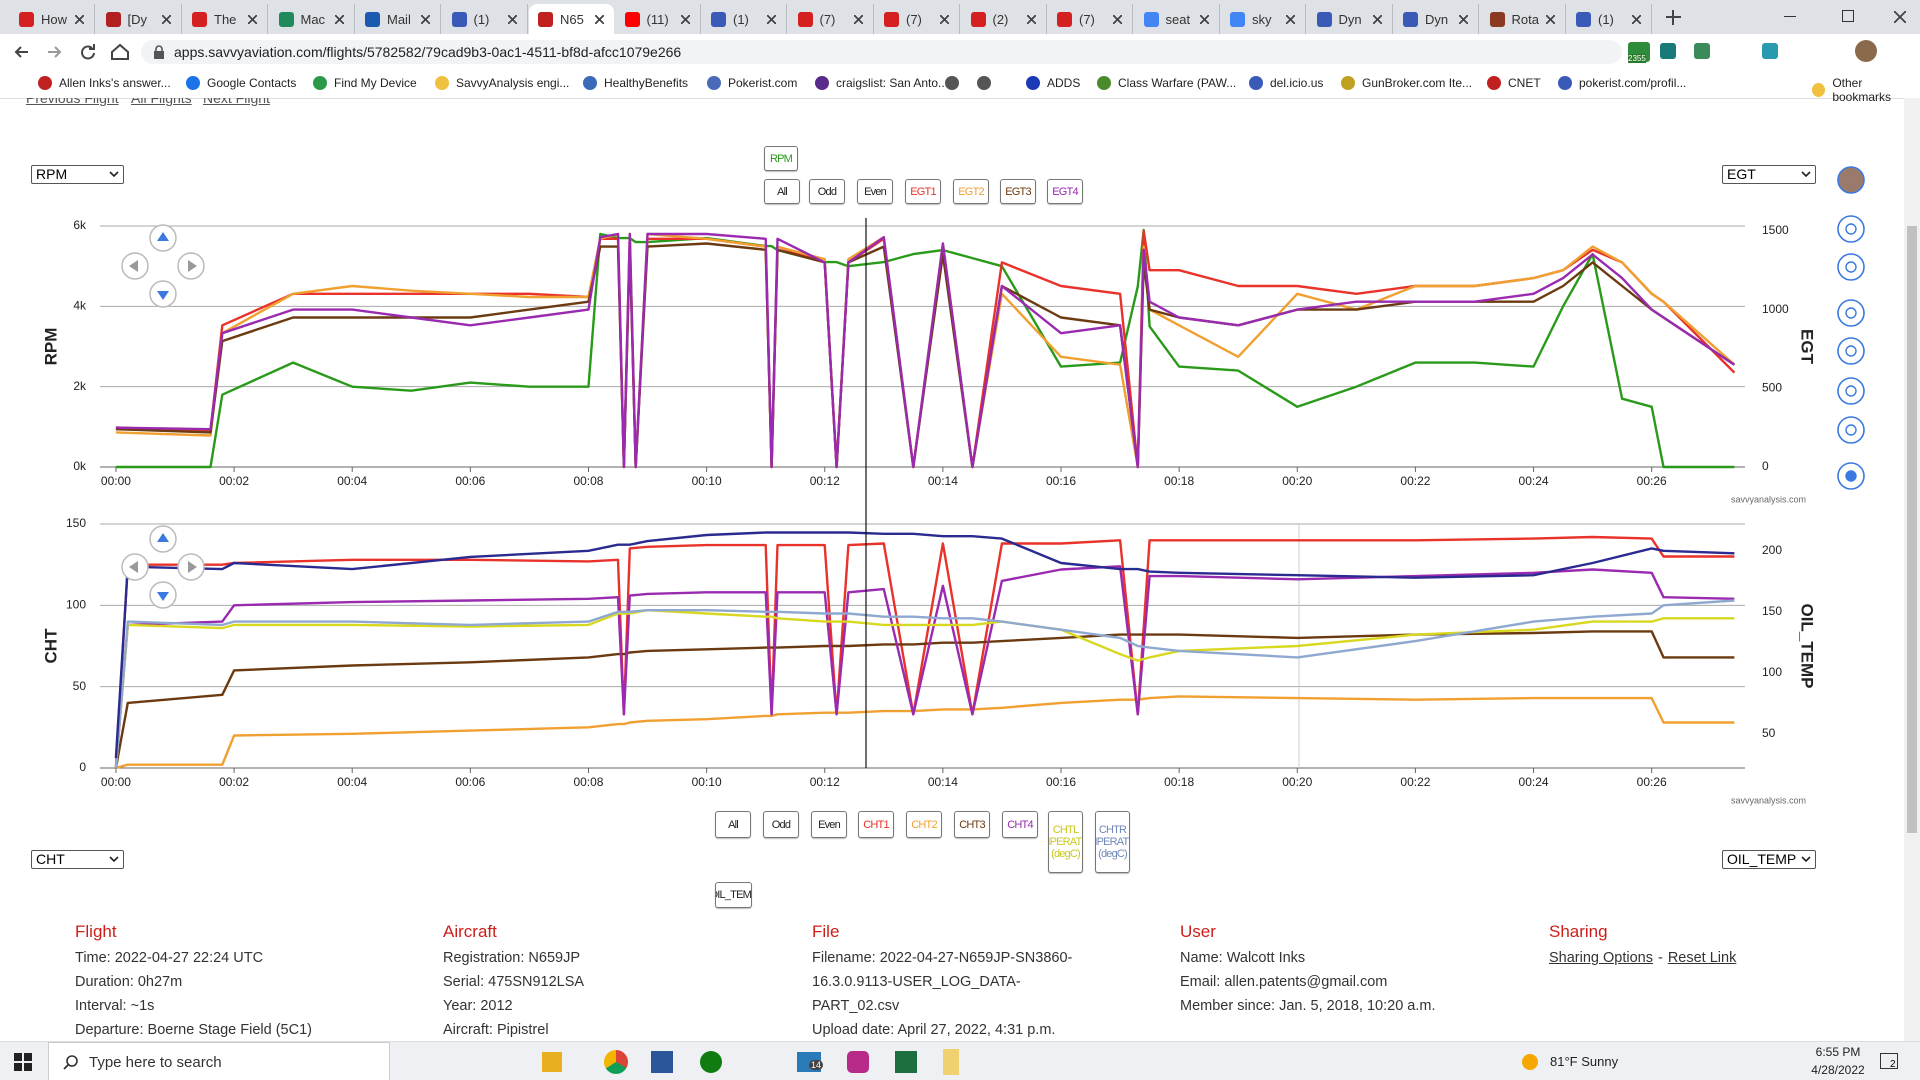  What do you see at coordinates (781, 158) in the screenshot?
I see `toggle-button: RPM` at bounding box center [781, 158].